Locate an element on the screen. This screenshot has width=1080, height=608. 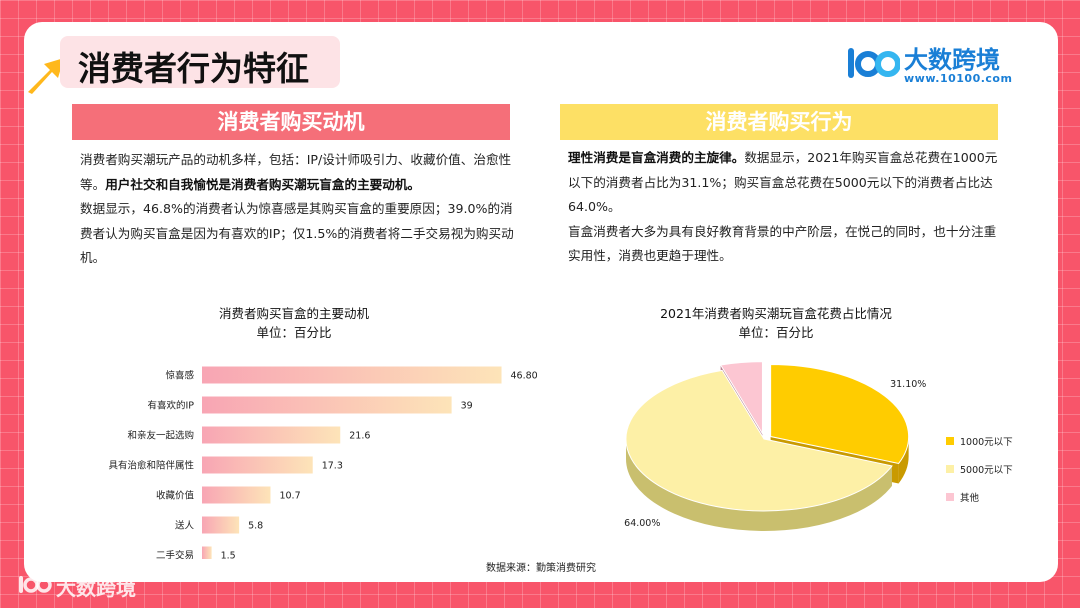
bar-category-label: 具有治愈和陪伴属性 is located at coordinates (151, 466).